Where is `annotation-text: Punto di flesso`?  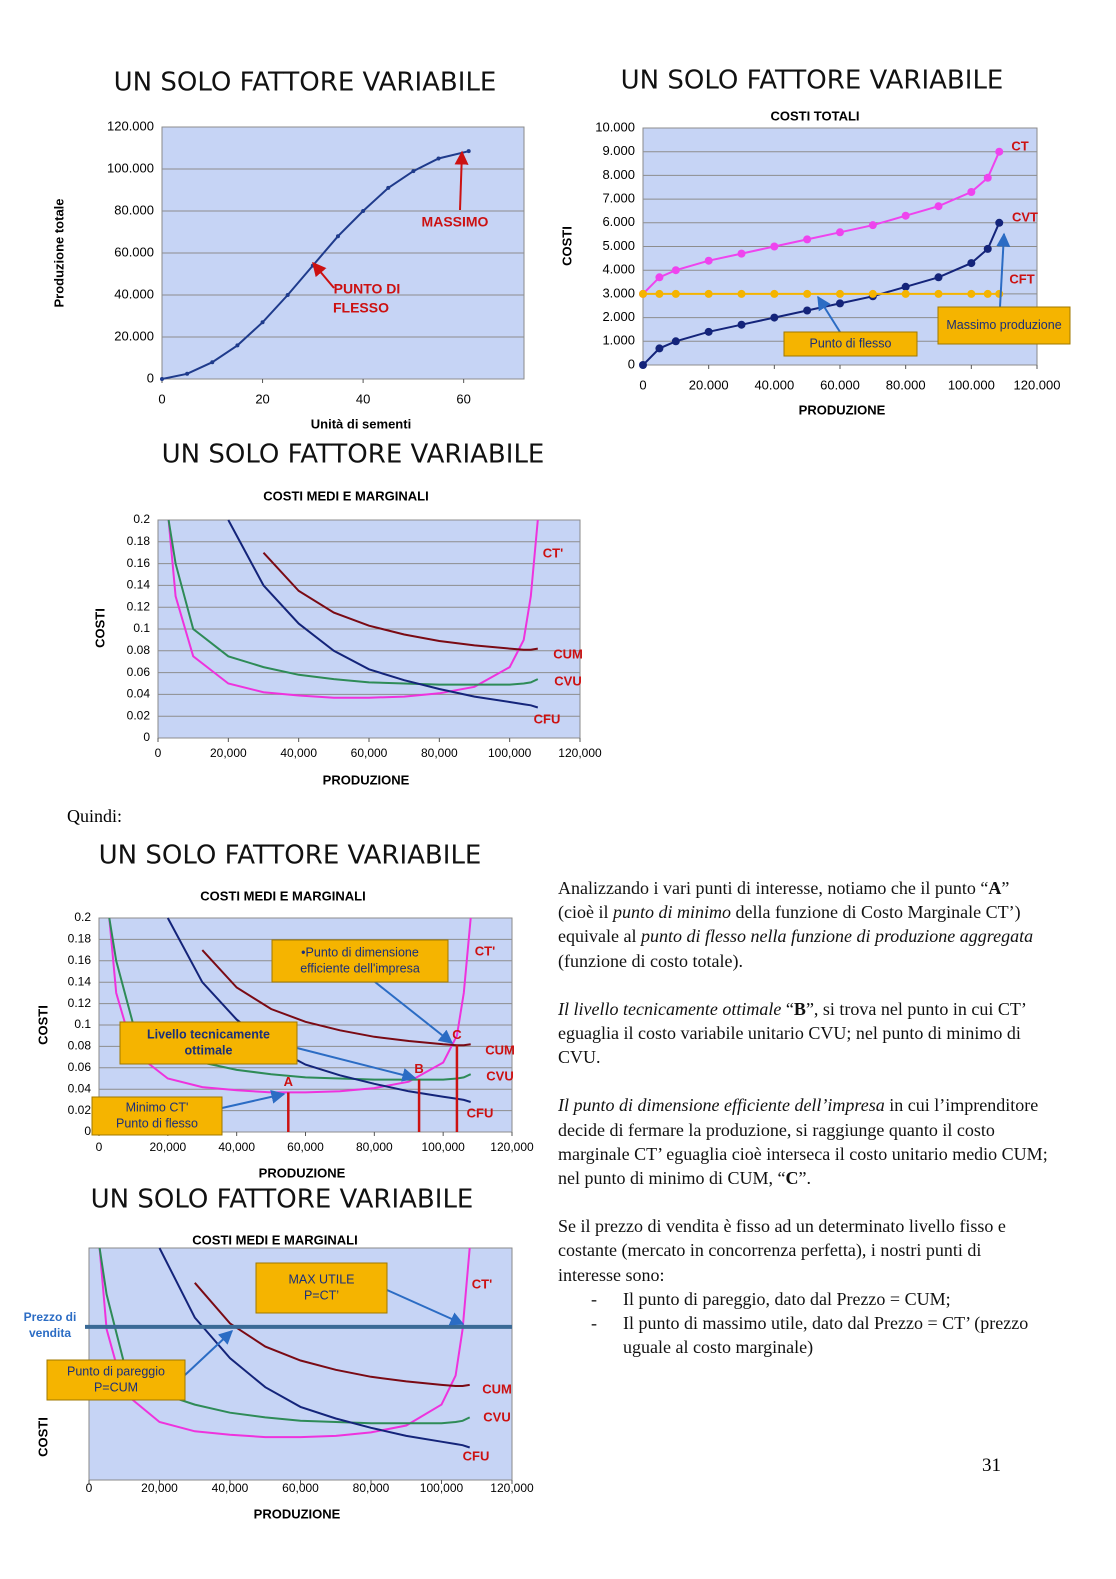 annotation-text: Punto di flesso is located at coordinates (851, 343).